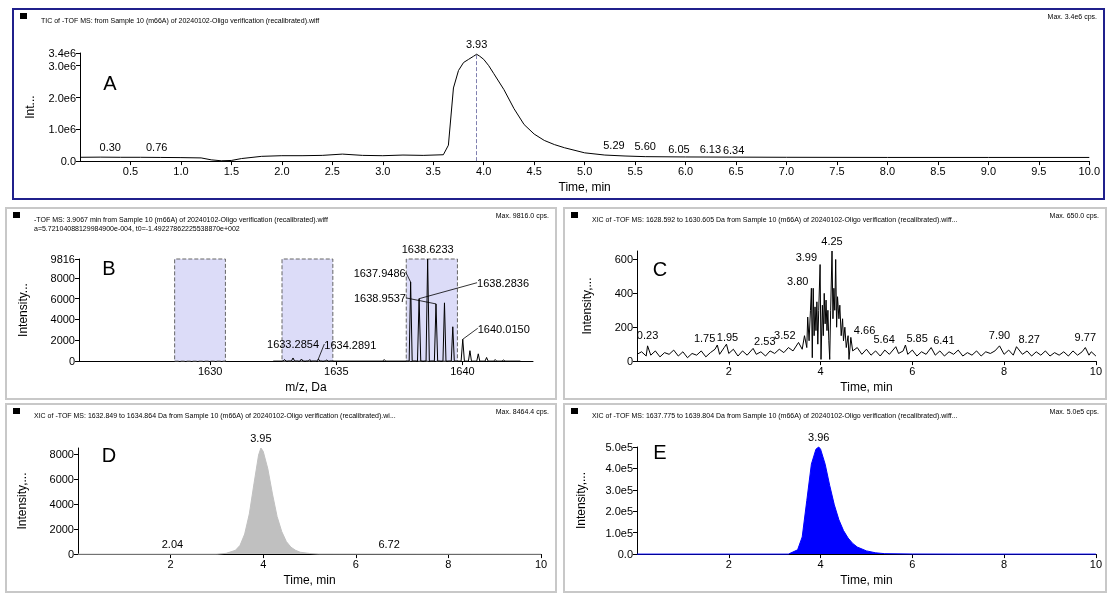 The height and width of the screenshot is (593, 1107). I want to click on x-tick-label: 7.0, so click(786, 170).